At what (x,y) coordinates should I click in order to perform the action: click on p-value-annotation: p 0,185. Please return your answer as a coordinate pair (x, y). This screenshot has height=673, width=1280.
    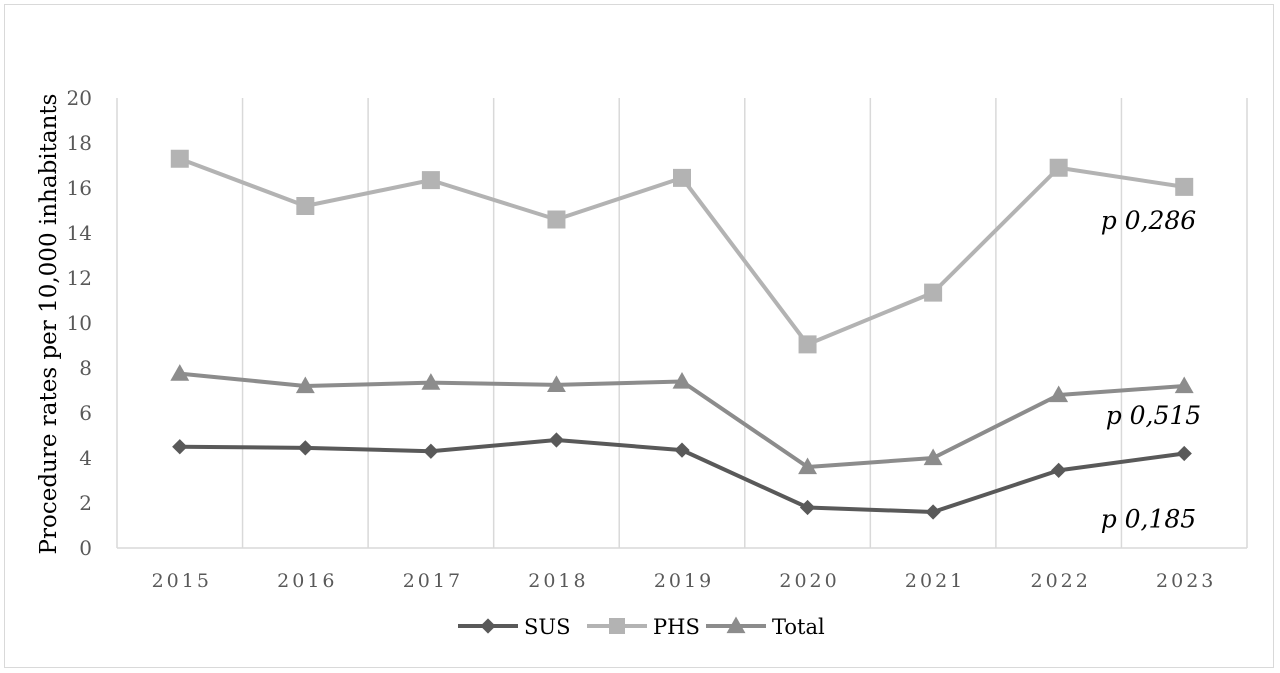
    Looking at the image, I should click on (1149, 519).